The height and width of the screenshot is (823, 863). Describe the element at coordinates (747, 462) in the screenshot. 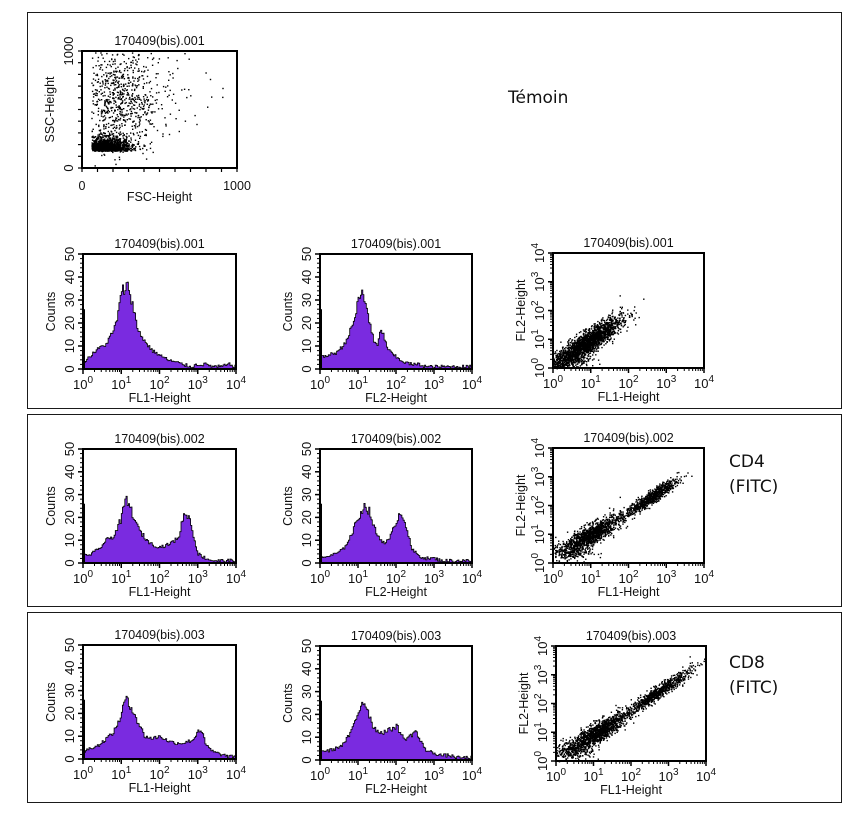

I see `label-cd4-line-1: CD4` at that location.